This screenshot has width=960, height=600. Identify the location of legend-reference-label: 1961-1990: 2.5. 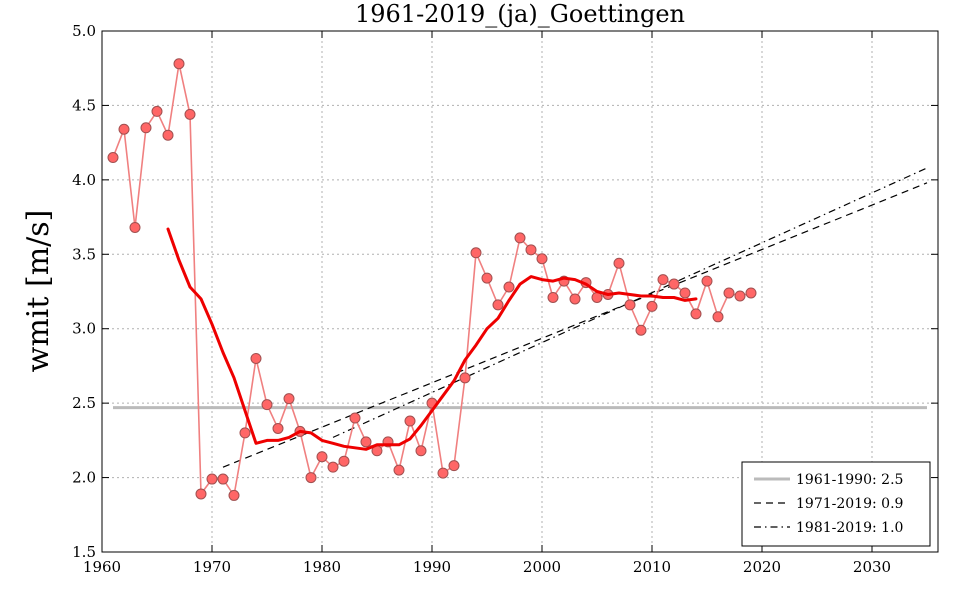
(849, 480).